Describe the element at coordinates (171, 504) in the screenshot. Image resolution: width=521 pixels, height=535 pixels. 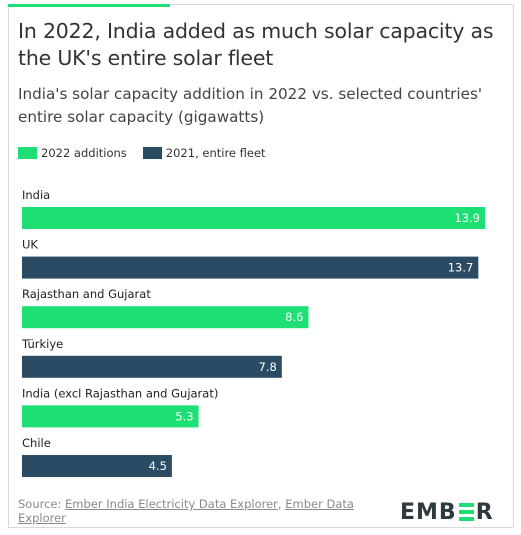
I see `source-link-india-explorer: Ember India Electricity Data Explorer` at that location.